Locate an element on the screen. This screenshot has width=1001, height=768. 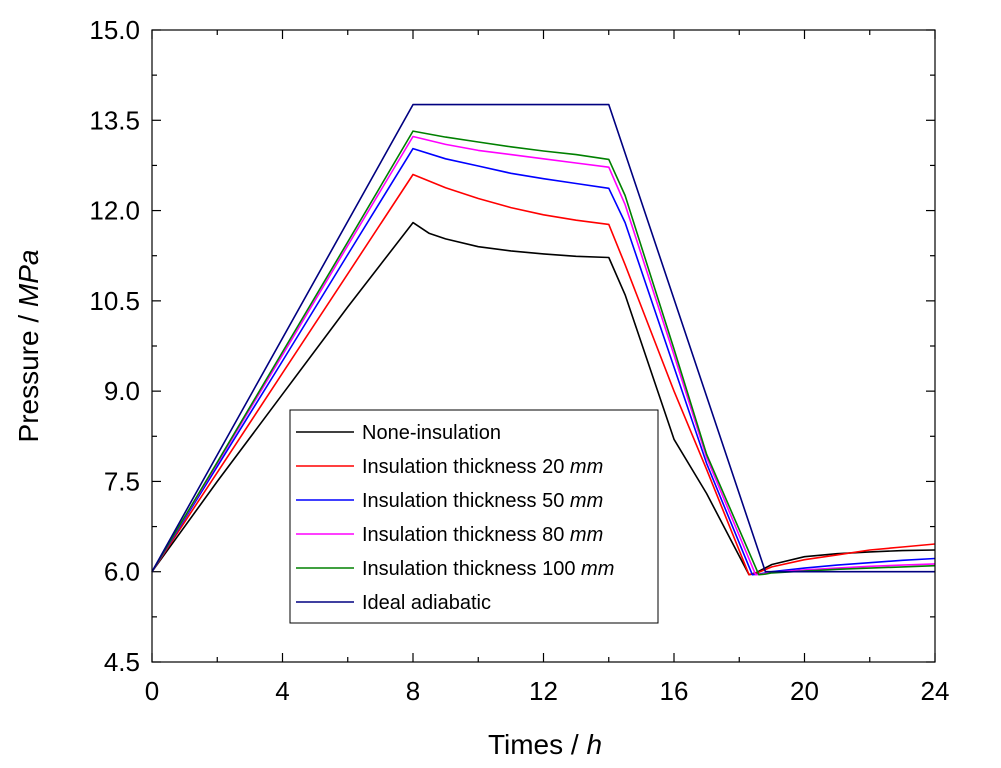
y-tick-label: 12.0 is located at coordinates (114, 211).